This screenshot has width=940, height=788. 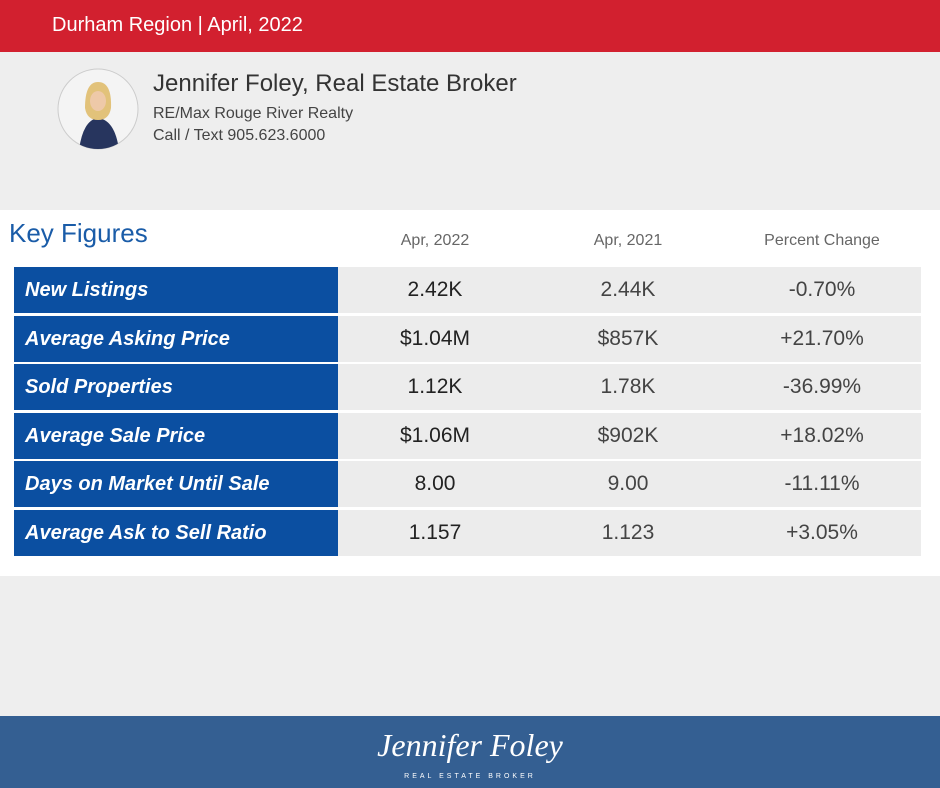 I want to click on cell-value: 1.123, so click(x=628, y=532).